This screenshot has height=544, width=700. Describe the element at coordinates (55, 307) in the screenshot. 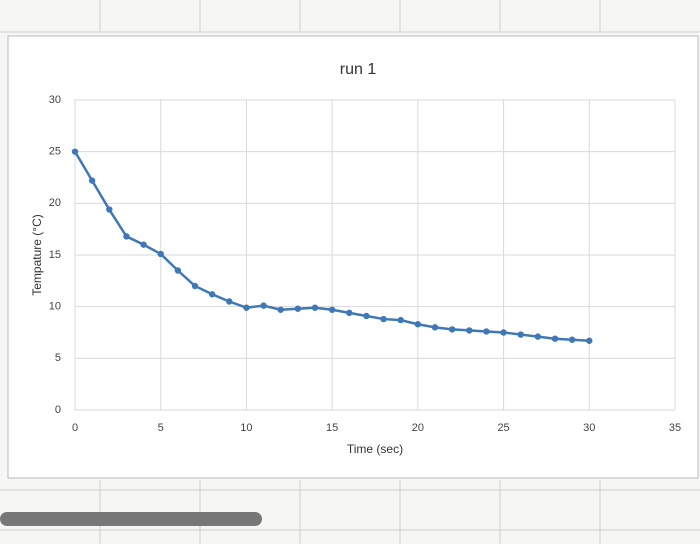

I see `y-tick-label: 10` at that location.